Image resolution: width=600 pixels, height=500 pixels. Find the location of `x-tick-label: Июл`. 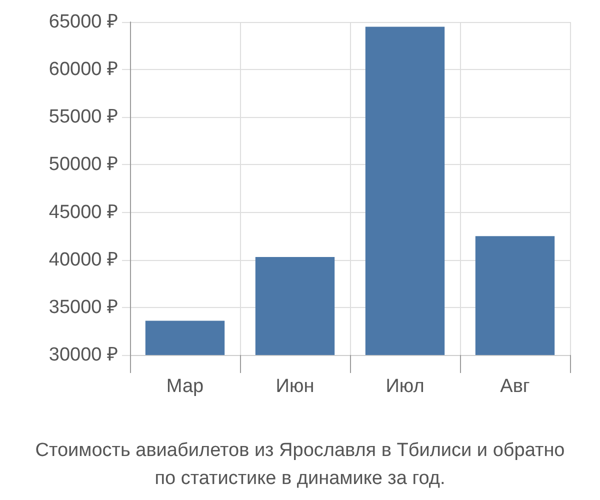

x-tick-label: Июл is located at coordinates (405, 386).